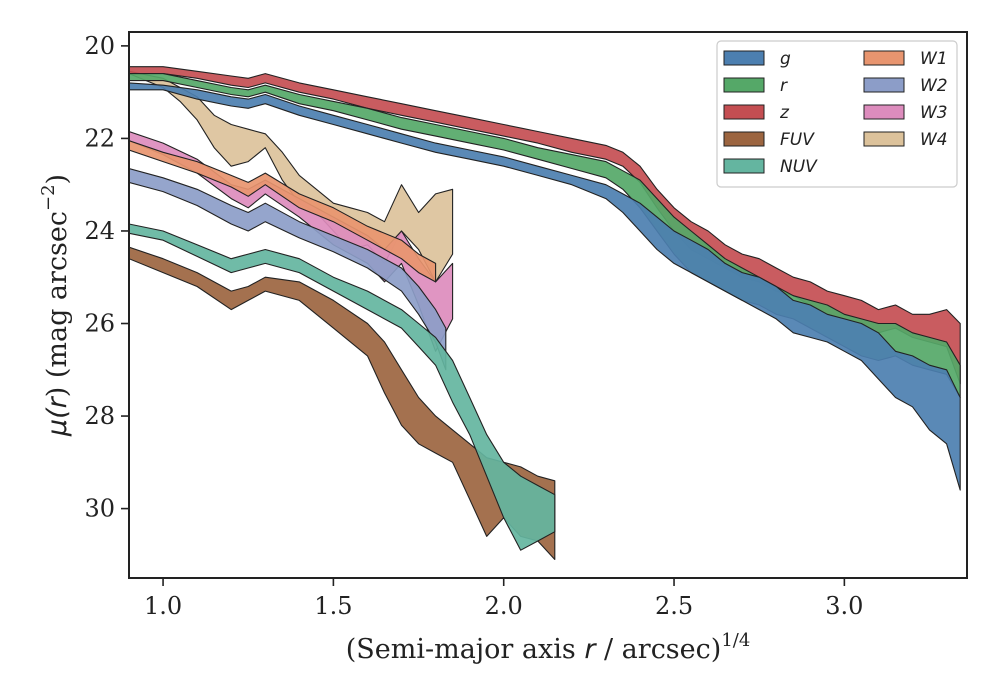  I want to click on y-tick-label: 24, so click(99, 231).